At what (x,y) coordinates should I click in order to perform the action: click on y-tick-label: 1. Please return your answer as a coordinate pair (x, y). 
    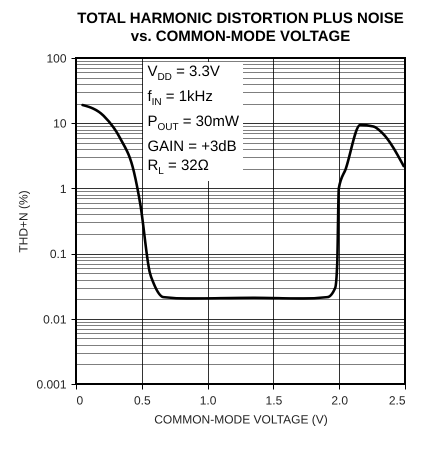
    Looking at the image, I should click on (63, 189).